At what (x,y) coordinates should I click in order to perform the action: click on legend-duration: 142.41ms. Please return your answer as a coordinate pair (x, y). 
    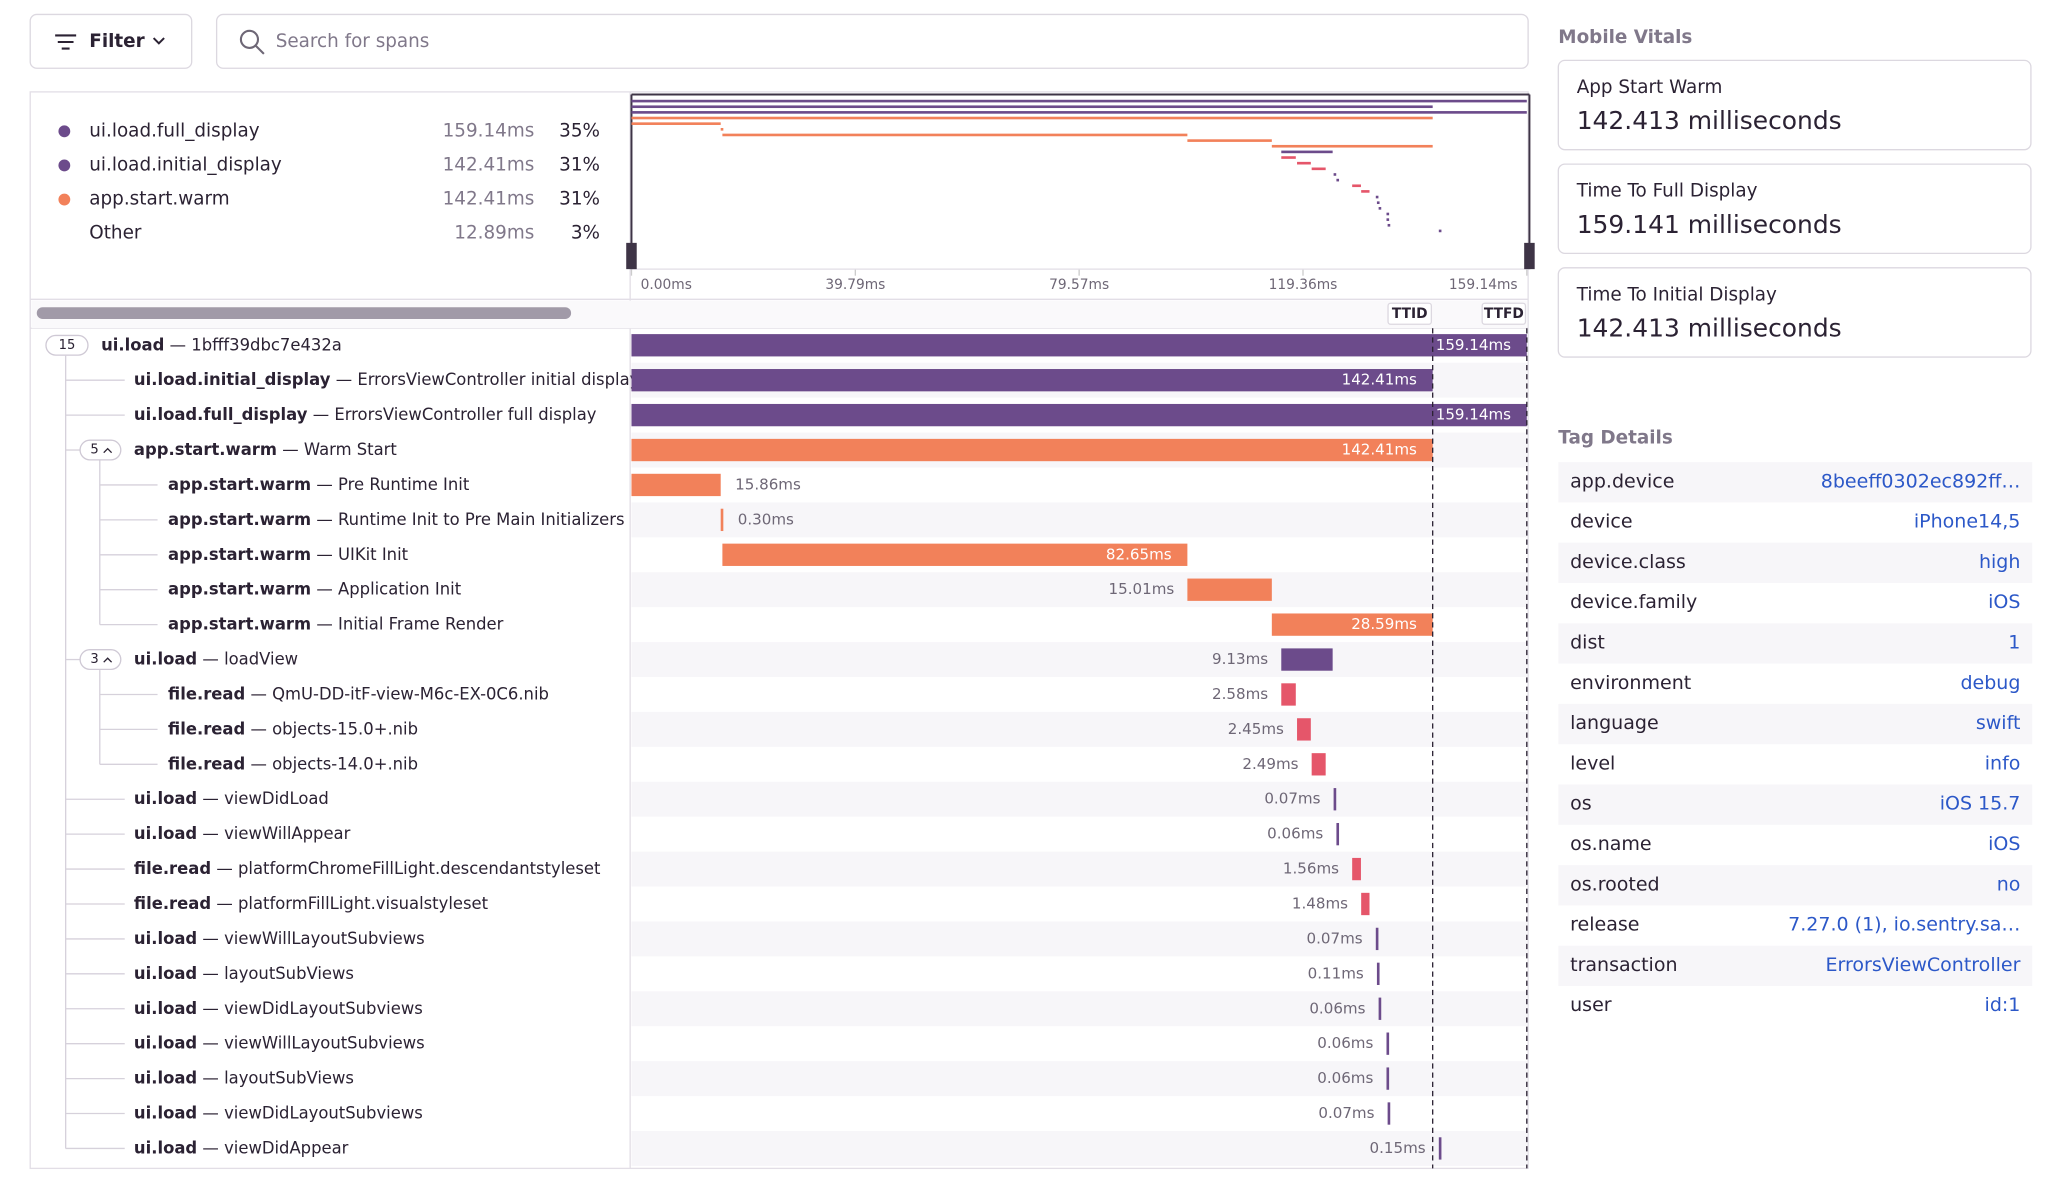
    Looking at the image, I should click on (489, 199).